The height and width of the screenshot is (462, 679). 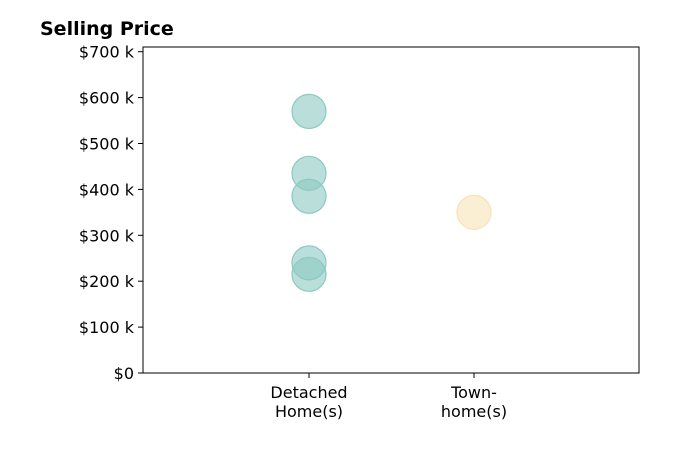 I want to click on y-tick-label: $700 k, so click(x=107, y=52).